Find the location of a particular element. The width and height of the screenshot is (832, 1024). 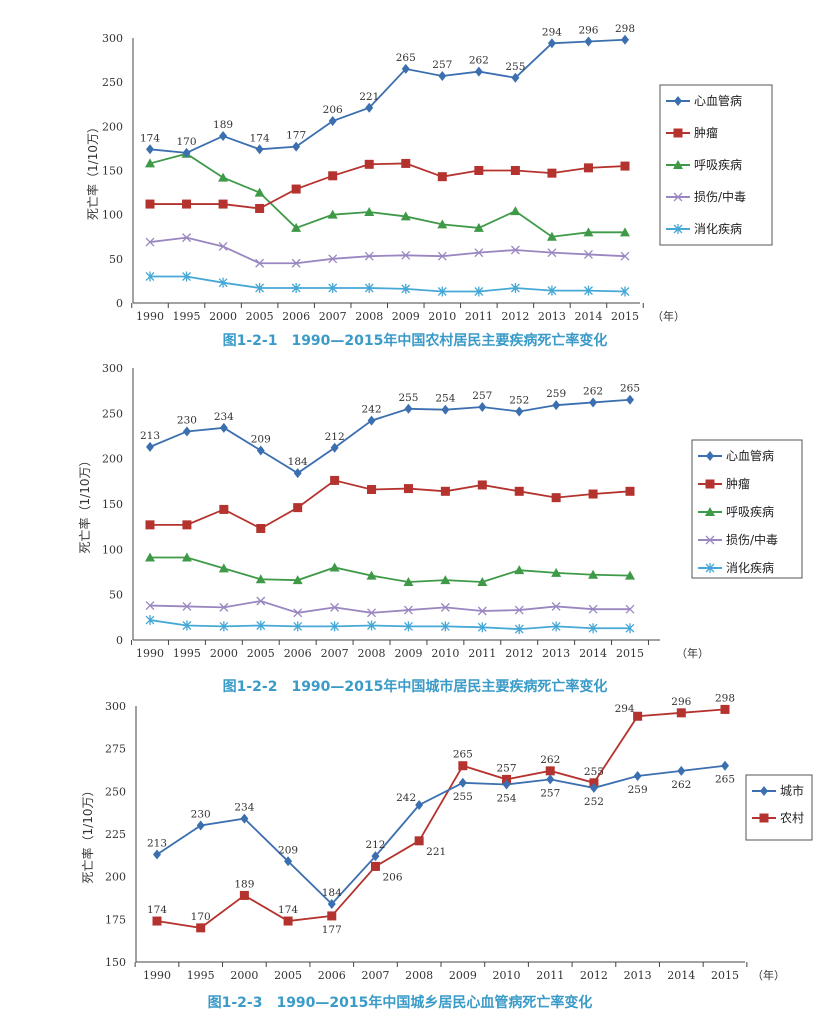

y-axis-label: 死亡率（1/10万） is located at coordinates (92, 170).